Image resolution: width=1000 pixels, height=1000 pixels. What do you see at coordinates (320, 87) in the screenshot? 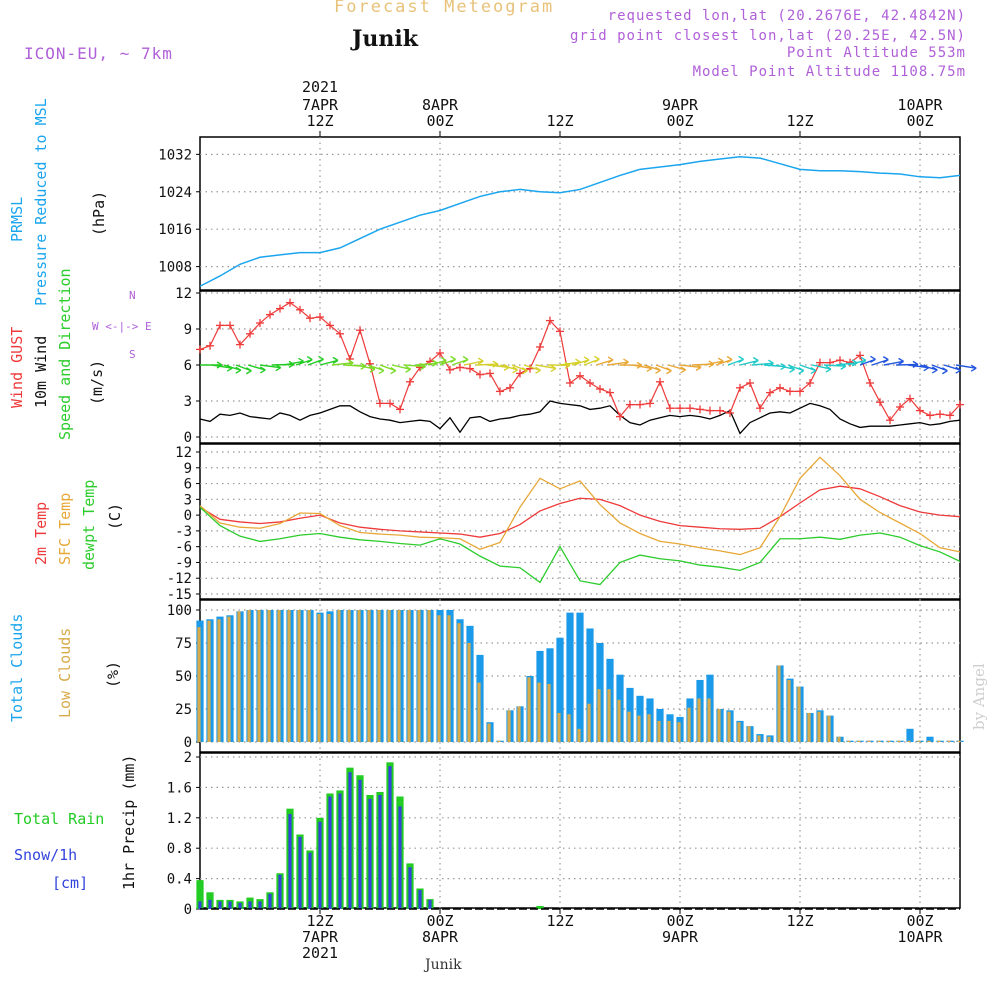
I see `top-year-label: 2021` at bounding box center [320, 87].